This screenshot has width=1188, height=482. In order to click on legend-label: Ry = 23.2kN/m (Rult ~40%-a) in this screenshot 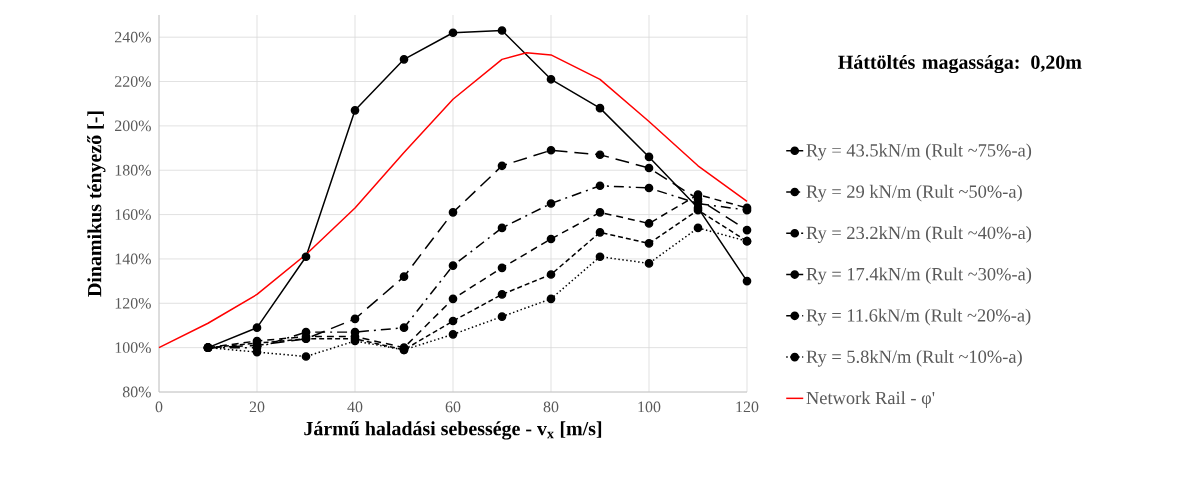, I will do `click(919, 234)`.